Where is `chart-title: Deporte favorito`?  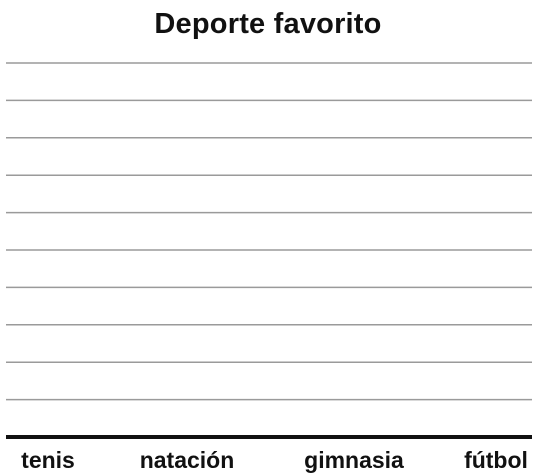
chart-title: Deporte favorito is located at coordinates (268, 24).